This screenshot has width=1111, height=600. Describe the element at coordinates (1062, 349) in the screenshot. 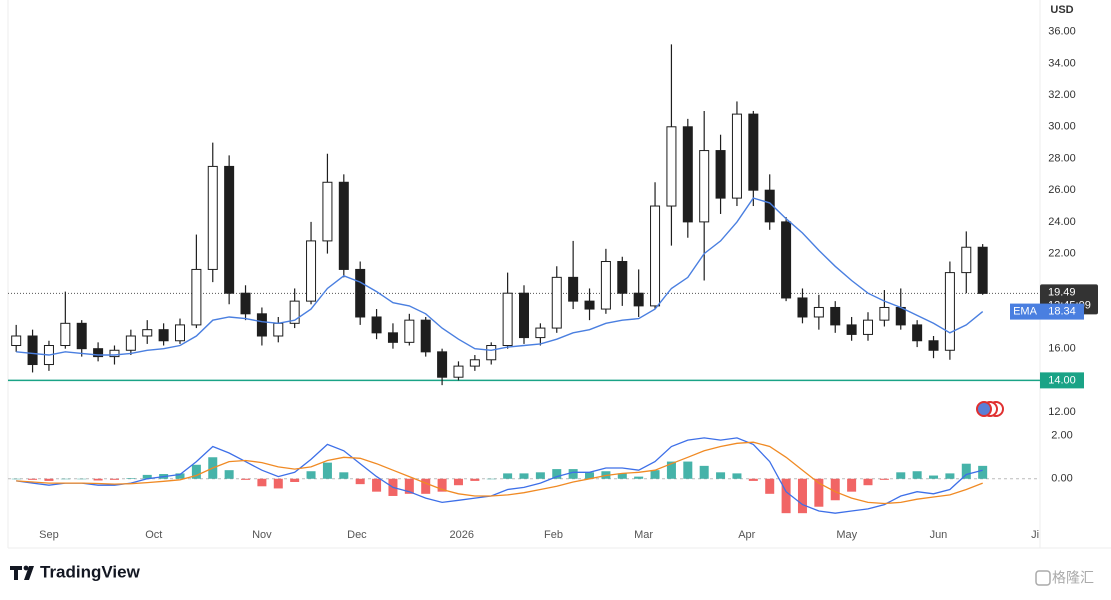

I see `y-tick-label: 16.00` at that location.